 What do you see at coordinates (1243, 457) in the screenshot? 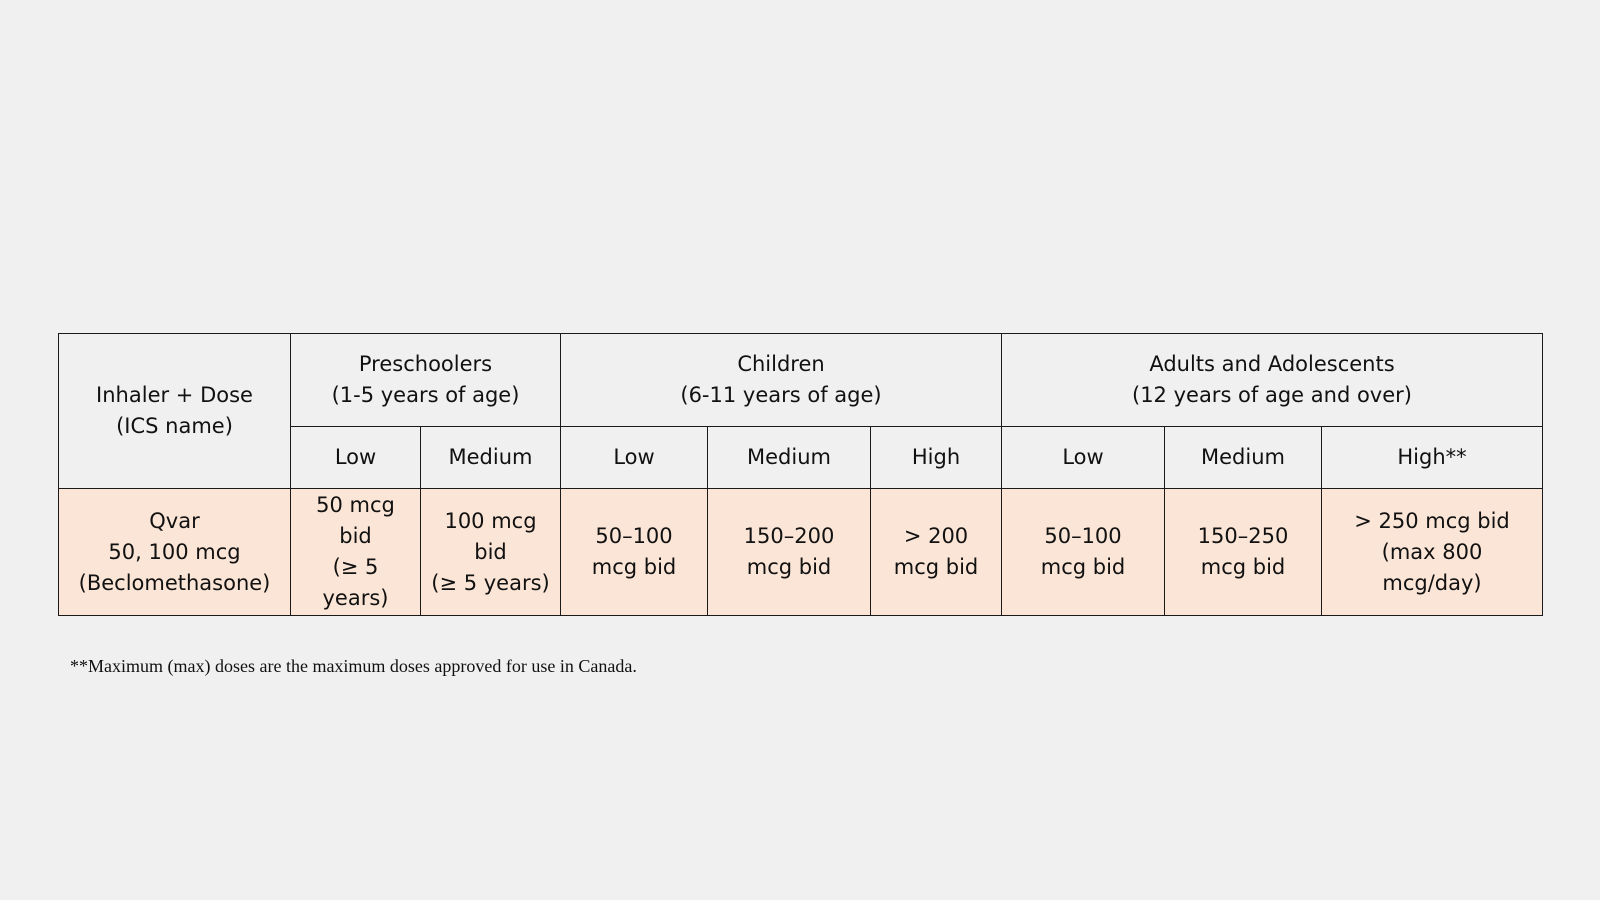
I see `header-level-adults-medium: Medium` at bounding box center [1243, 457].